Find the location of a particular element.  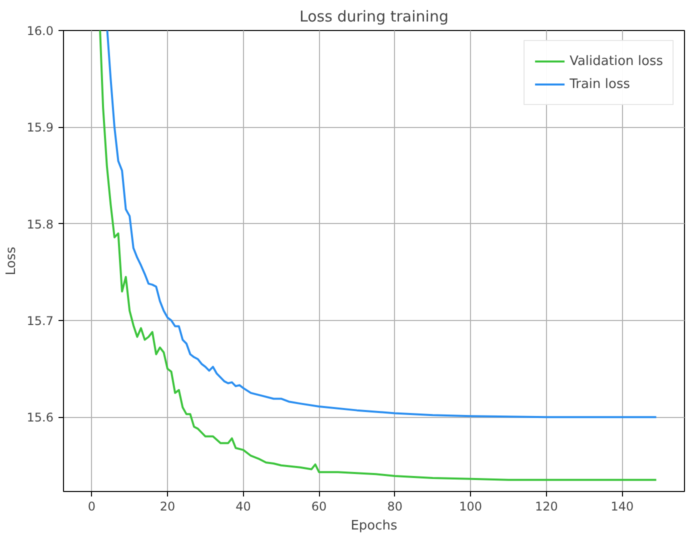

y-tick-label: 15.9 is located at coordinates (40, 127).